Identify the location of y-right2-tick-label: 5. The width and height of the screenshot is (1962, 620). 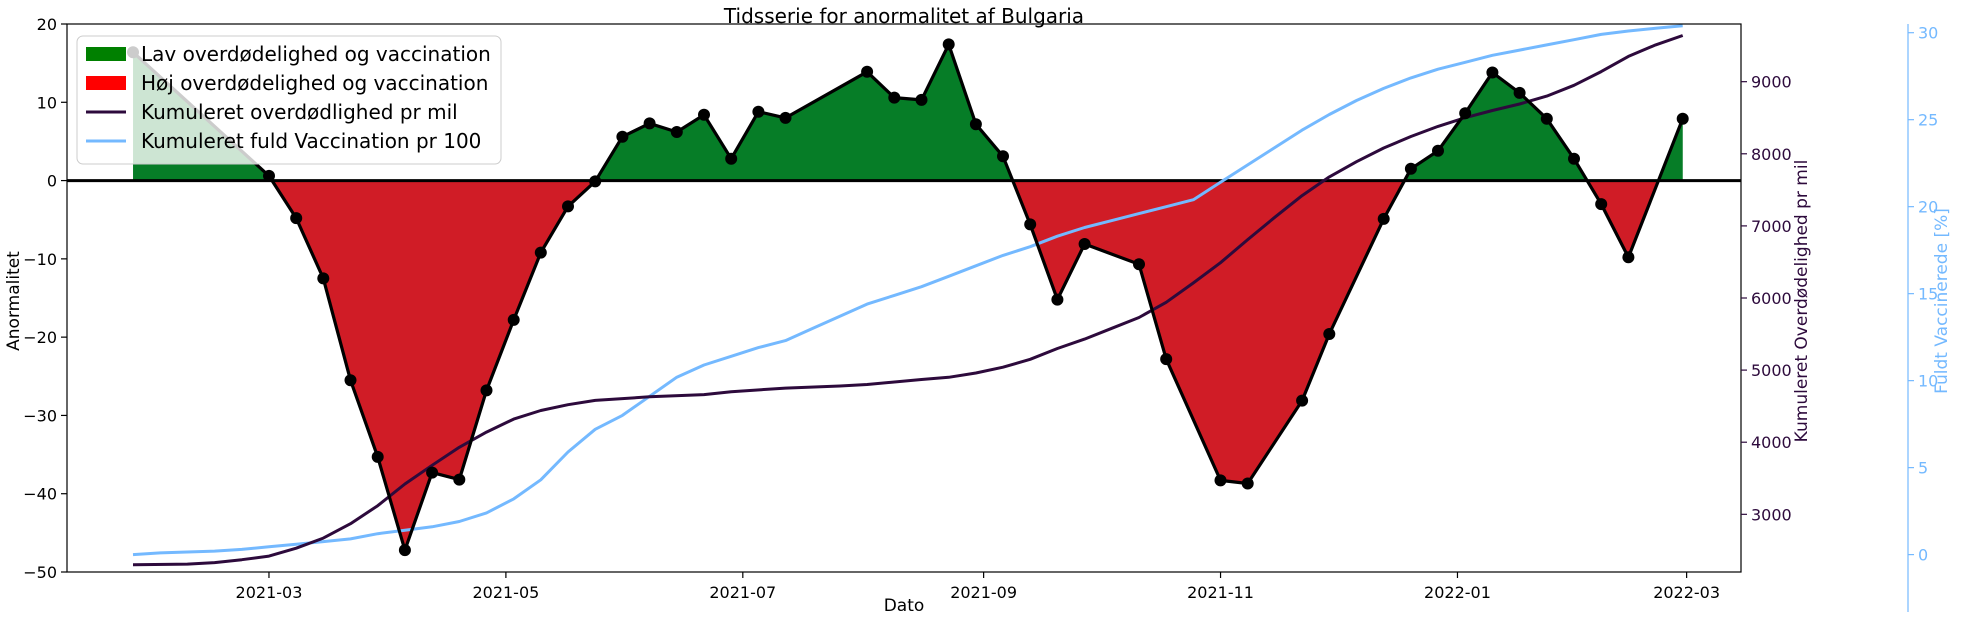
(1923, 468).